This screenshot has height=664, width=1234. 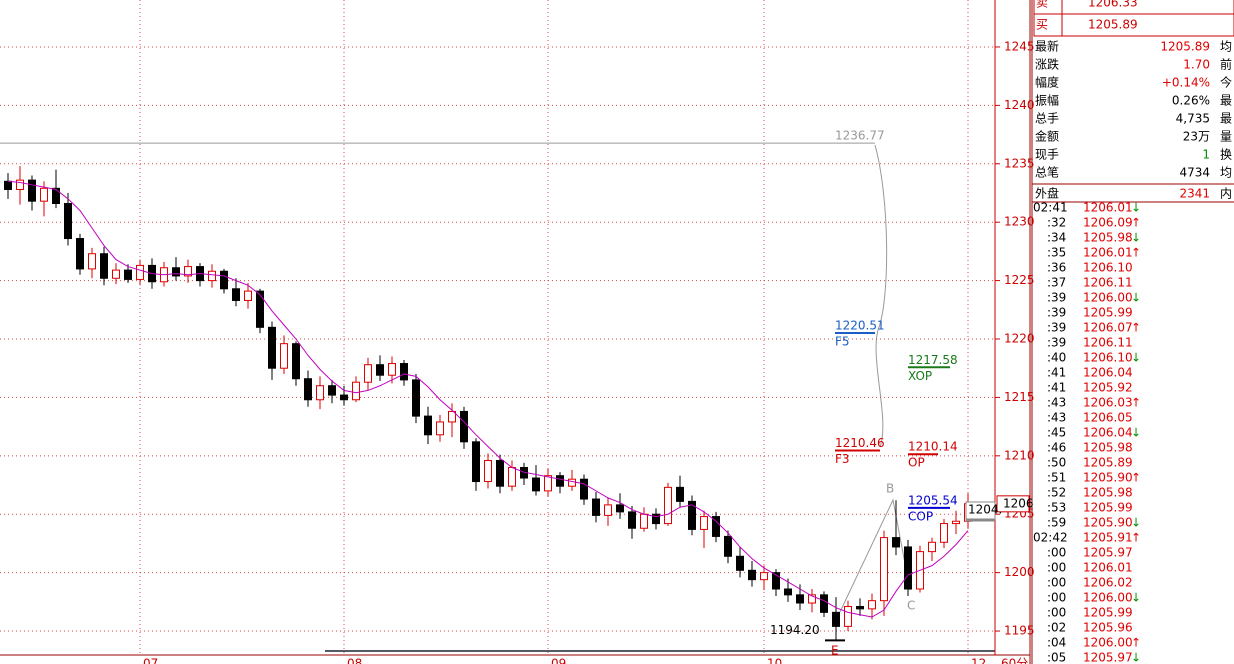 I want to click on panel-text: :59, so click(x=1056, y=523).